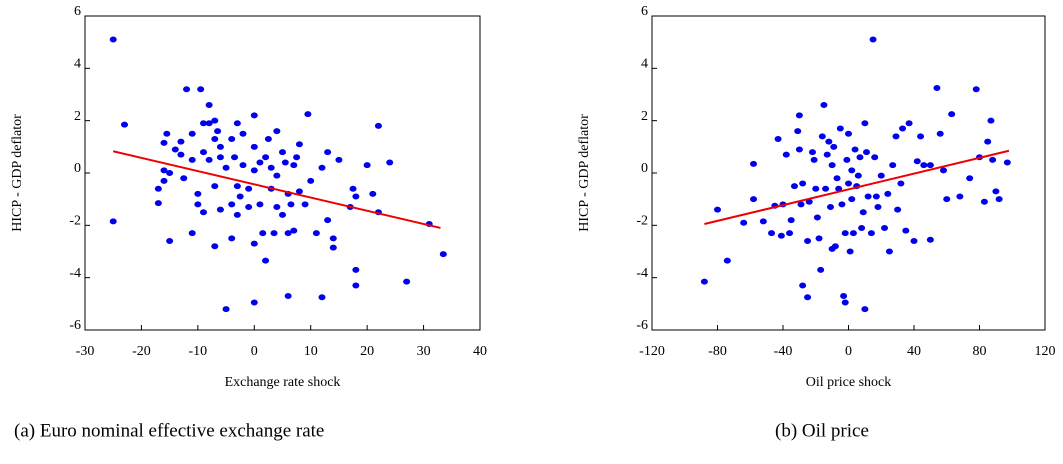 The height and width of the screenshot is (464, 1063). What do you see at coordinates (644, 11) in the screenshot?
I see `y-tick-label: 6` at bounding box center [644, 11].